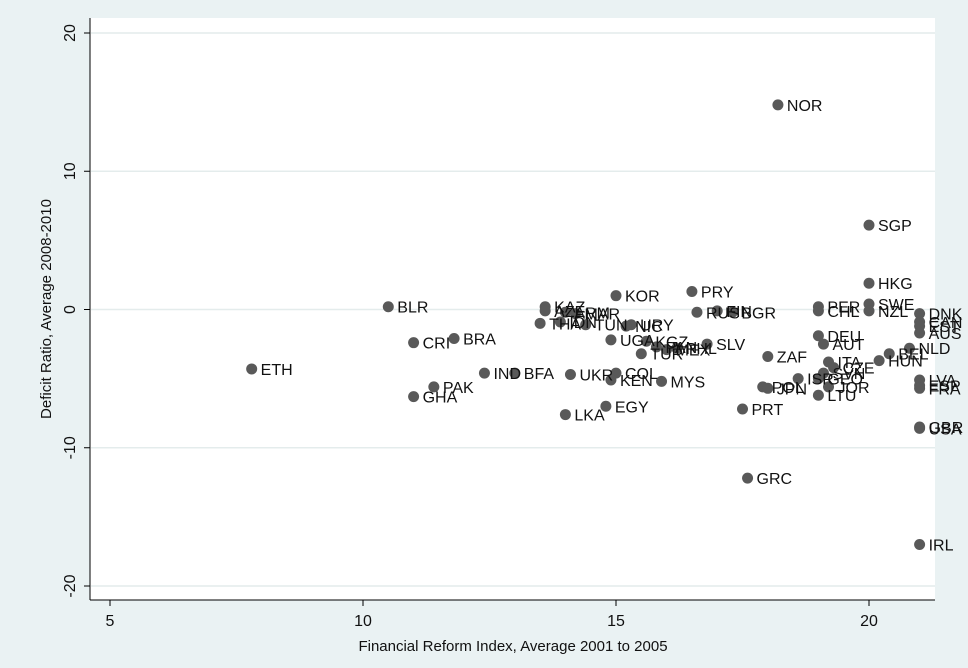  I want to click on data-point-blr, so click(388, 307).